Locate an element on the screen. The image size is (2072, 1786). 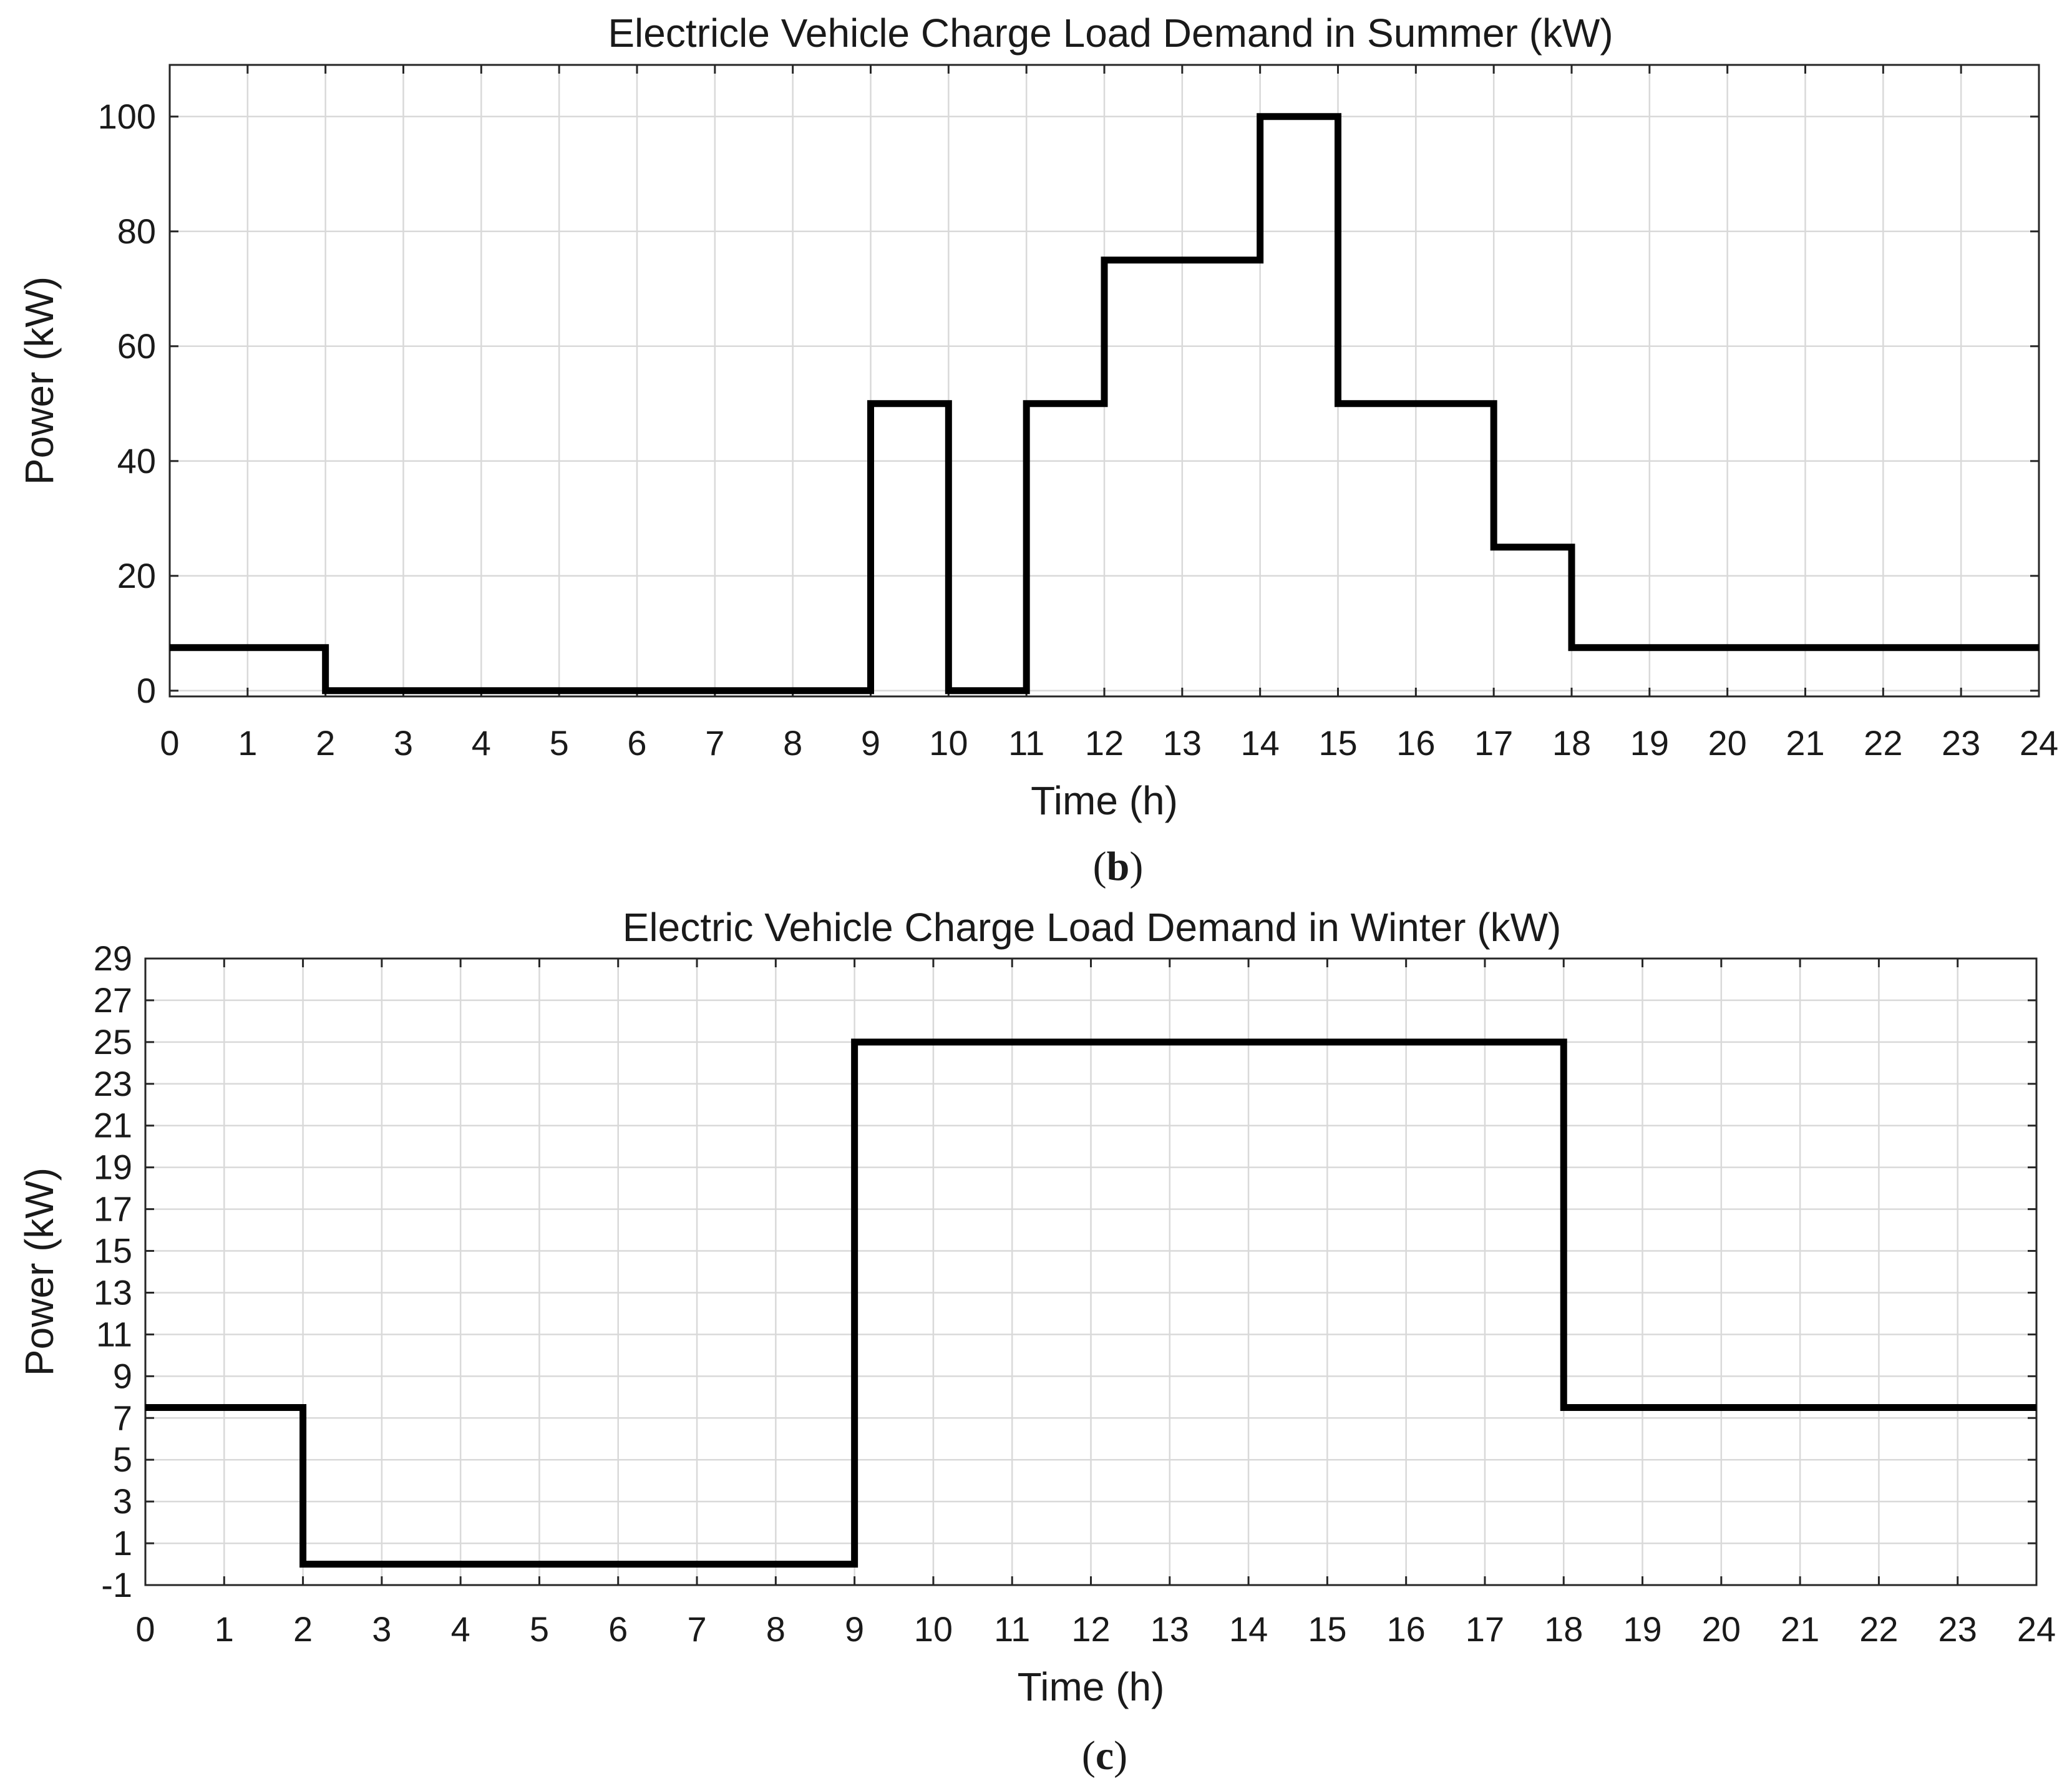
y-tick-label: 9 is located at coordinates (123, 1375).